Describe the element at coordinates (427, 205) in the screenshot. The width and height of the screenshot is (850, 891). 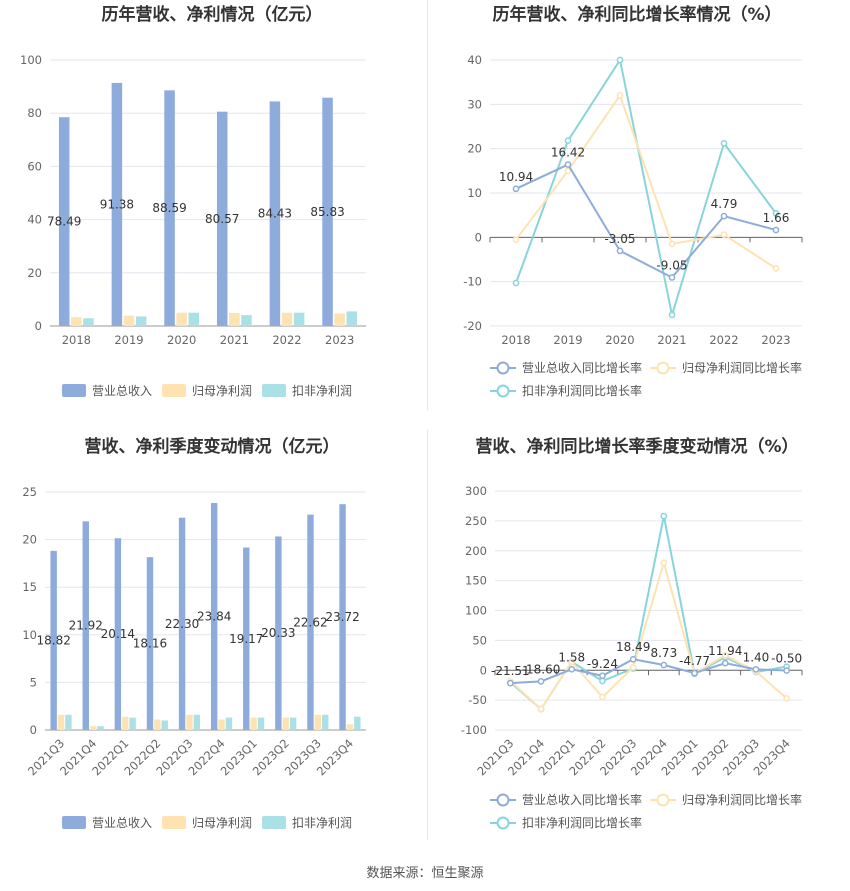
I see `vertical-divider-top` at that location.